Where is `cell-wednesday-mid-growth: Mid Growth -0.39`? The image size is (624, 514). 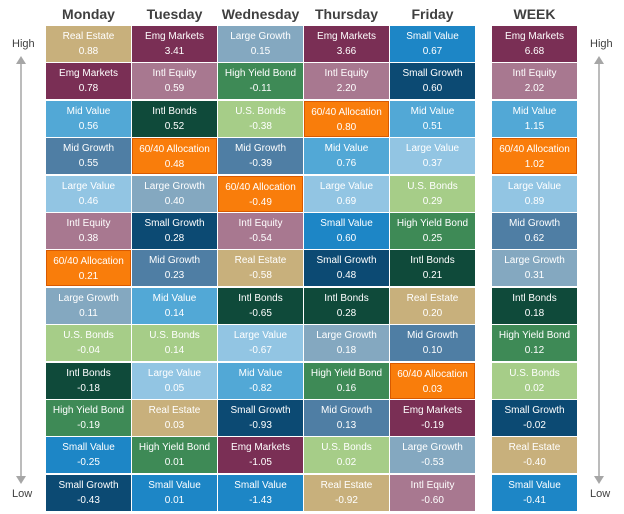 cell-wednesday-mid-growth: Mid Growth -0.39 is located at coordinates (260, 156).